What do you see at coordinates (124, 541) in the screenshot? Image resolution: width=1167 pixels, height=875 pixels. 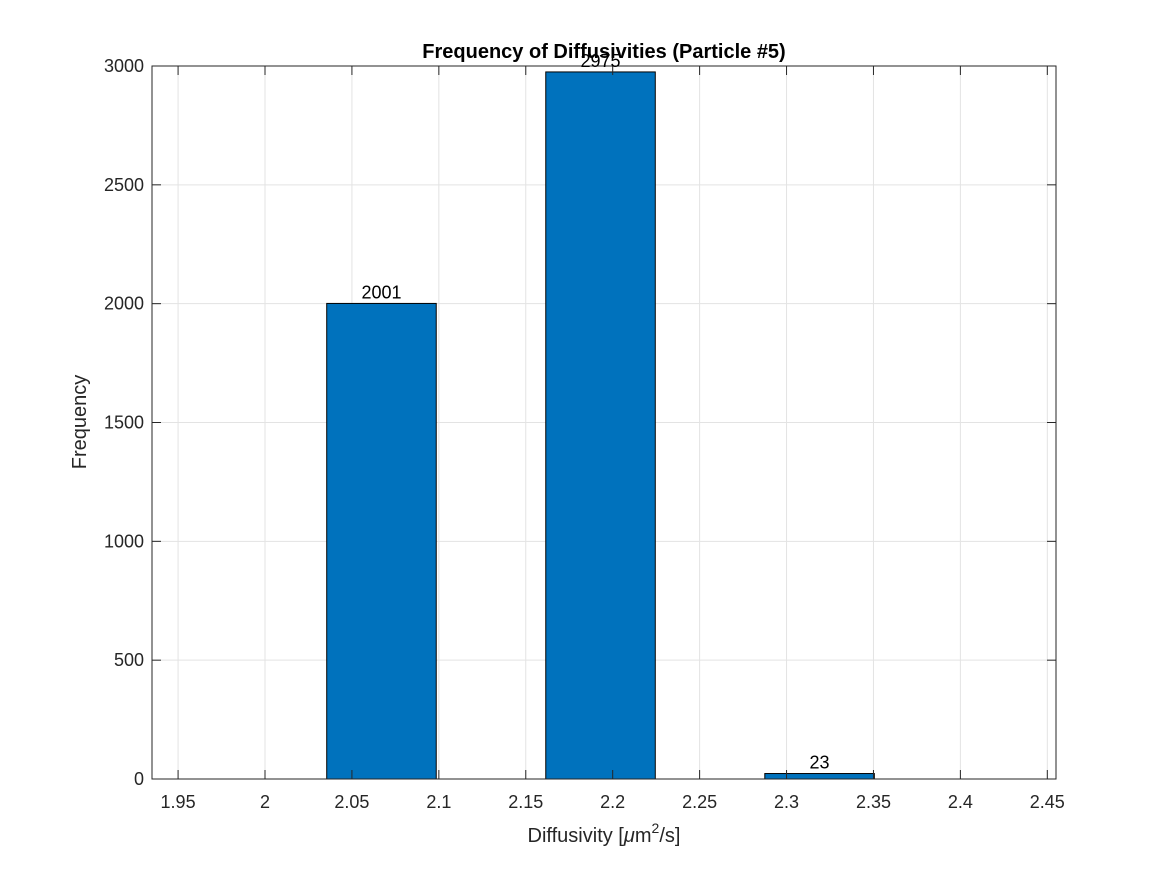 I see `y-tick-label: 1000` at bounding box center [124, 541].